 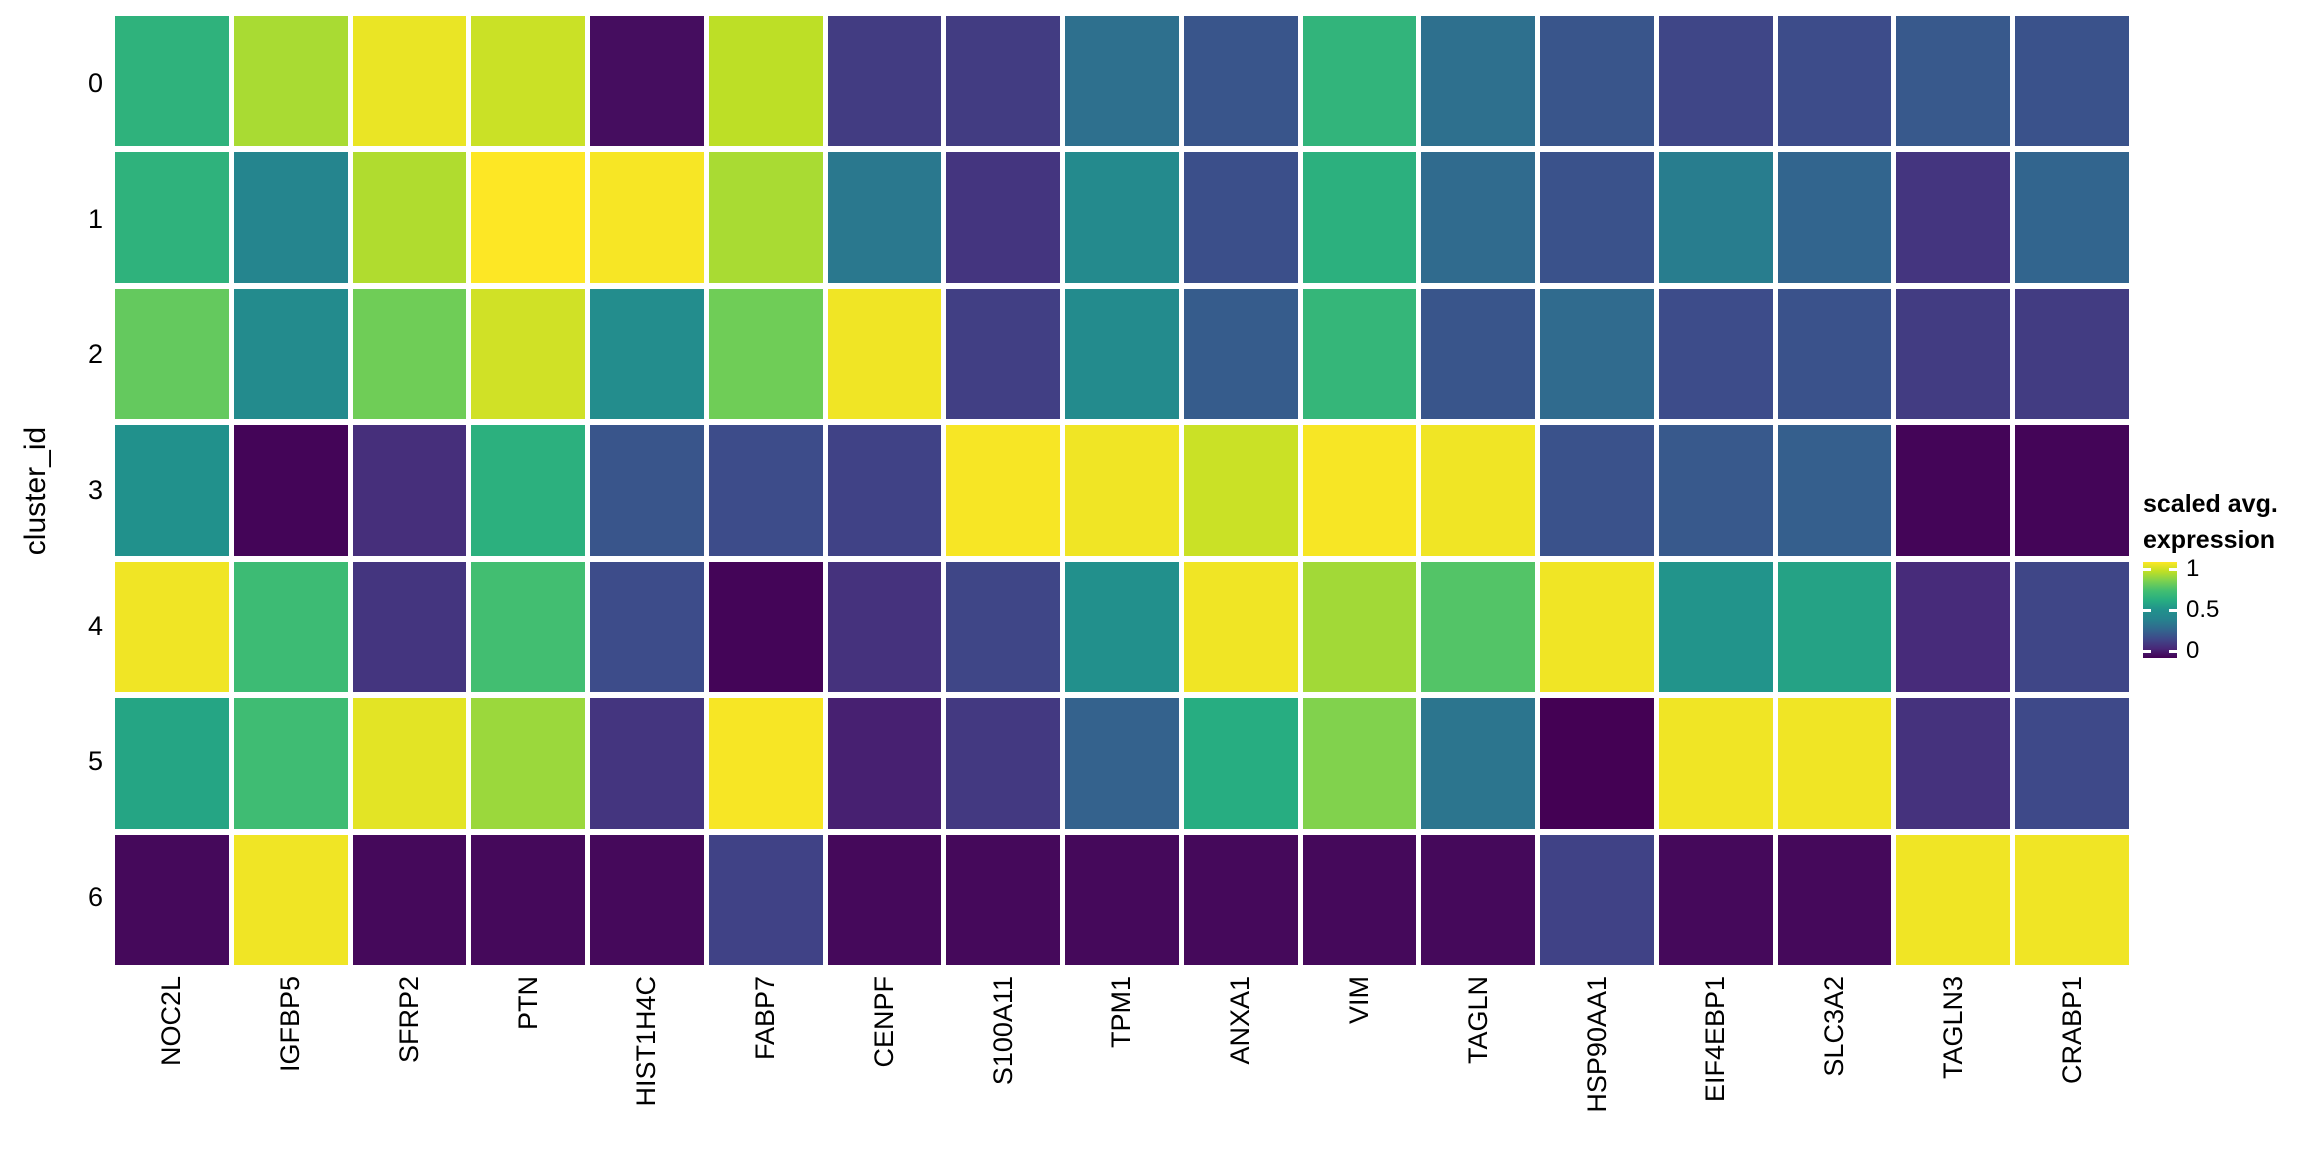 What do you see at coordinates (1240, 763) in the screenshot?
I see `heatmap-cell-5-ANXA1` at bounding box center [1240, 763].